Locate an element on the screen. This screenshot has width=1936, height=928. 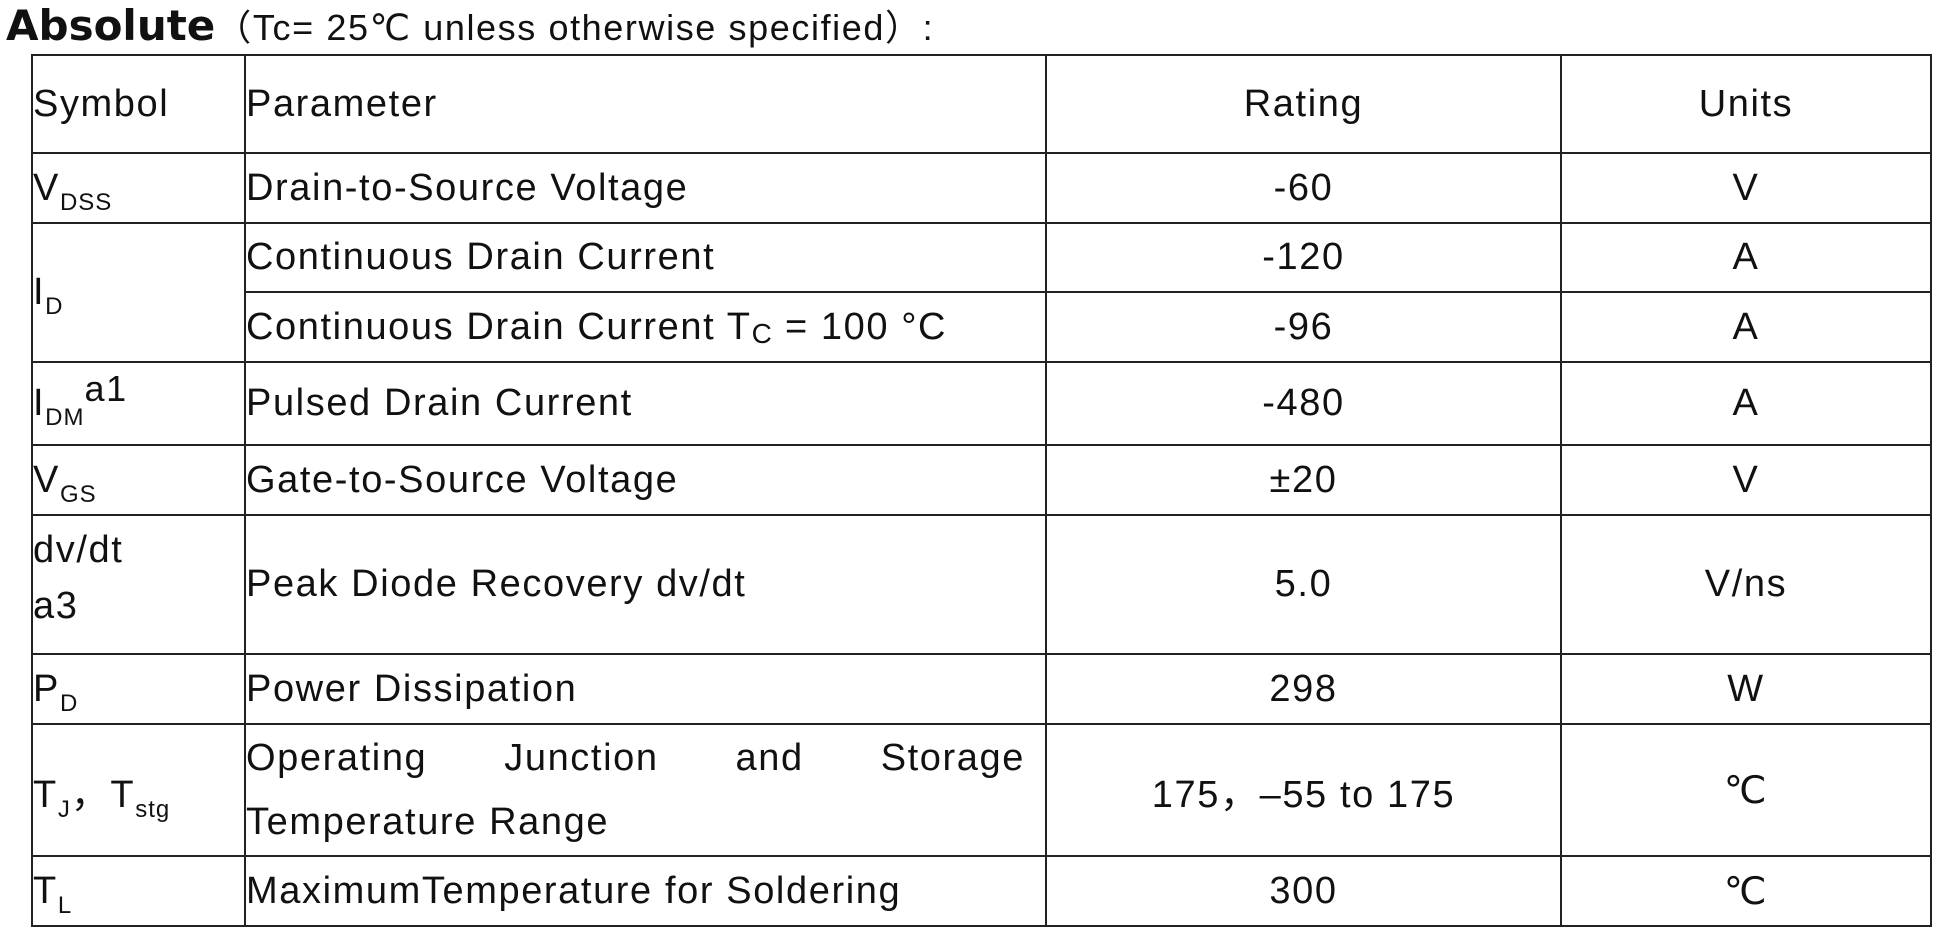
rating-cell: 5.0 is located at coordinates (1303, 584).